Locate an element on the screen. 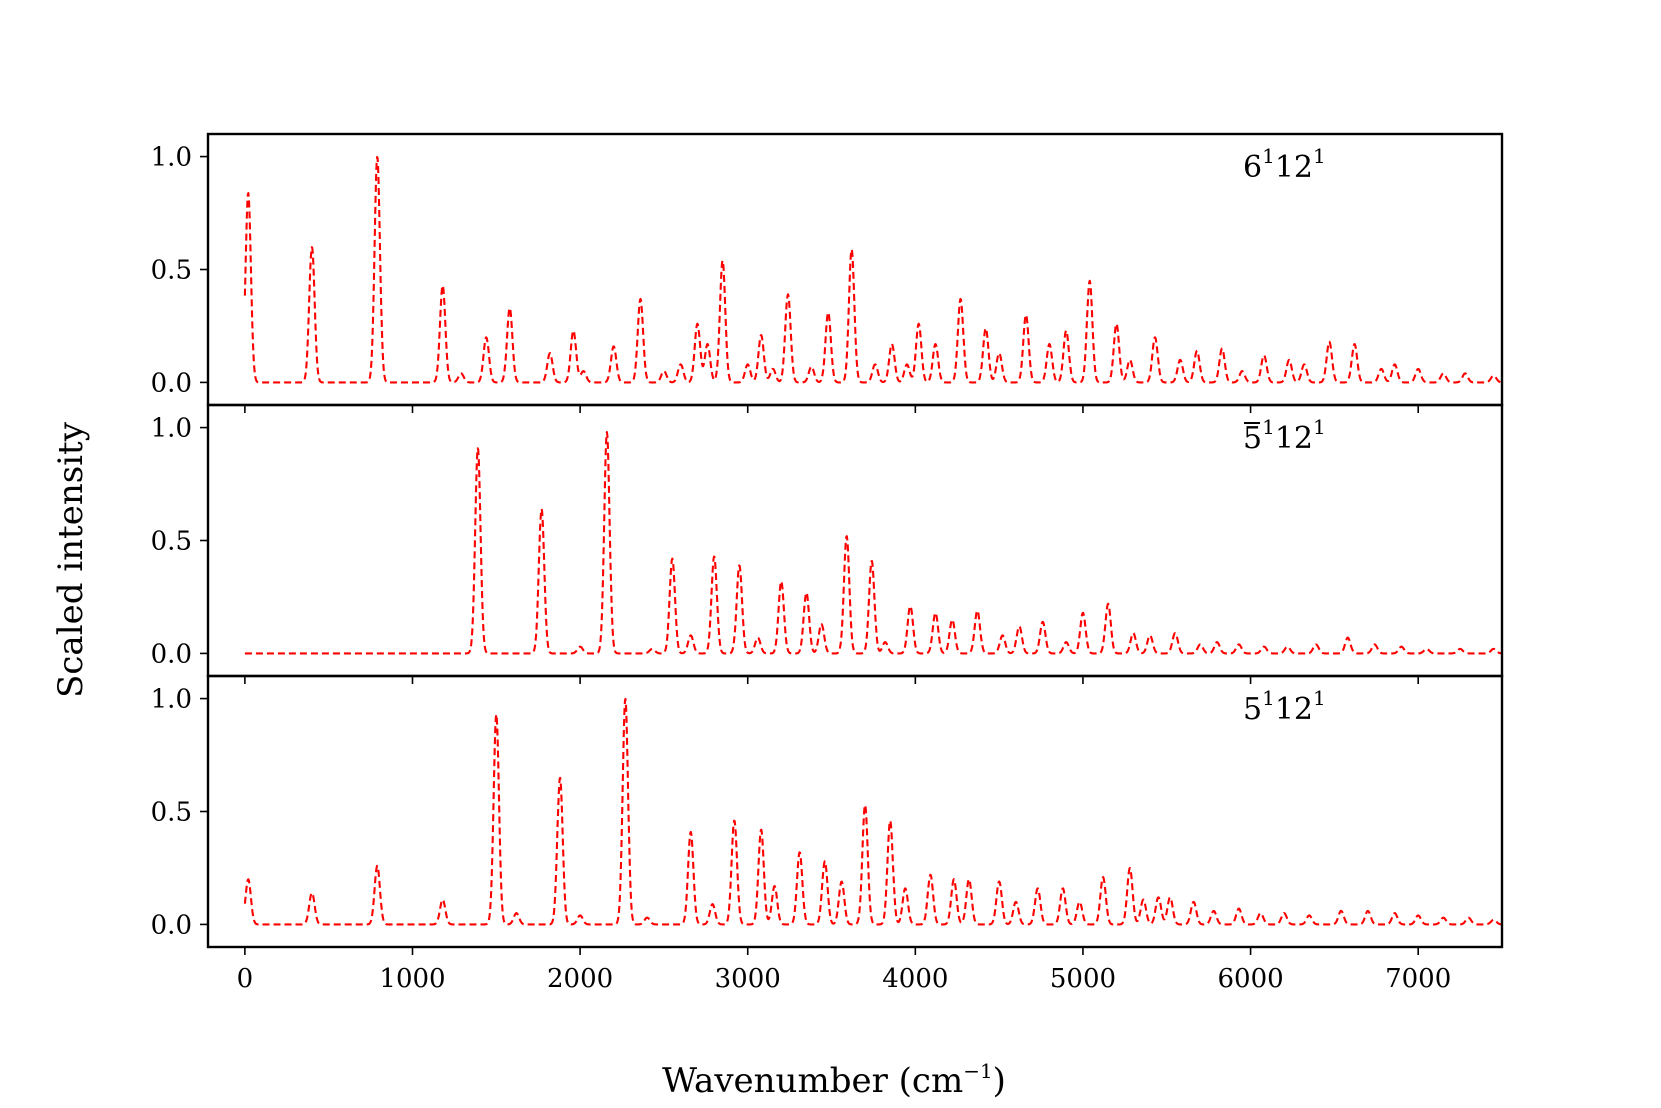 This screenshot has width=1661, height=1108. x-tick-label: 1000 is located at coordinates (412, 979).